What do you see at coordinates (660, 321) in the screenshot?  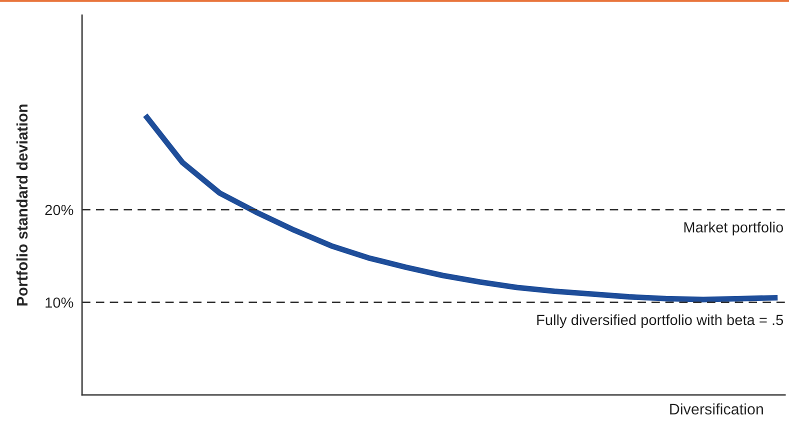 I see `ref-line-label: Fully diversified portfolio with beta = .5` at bounding box center [660, 321].